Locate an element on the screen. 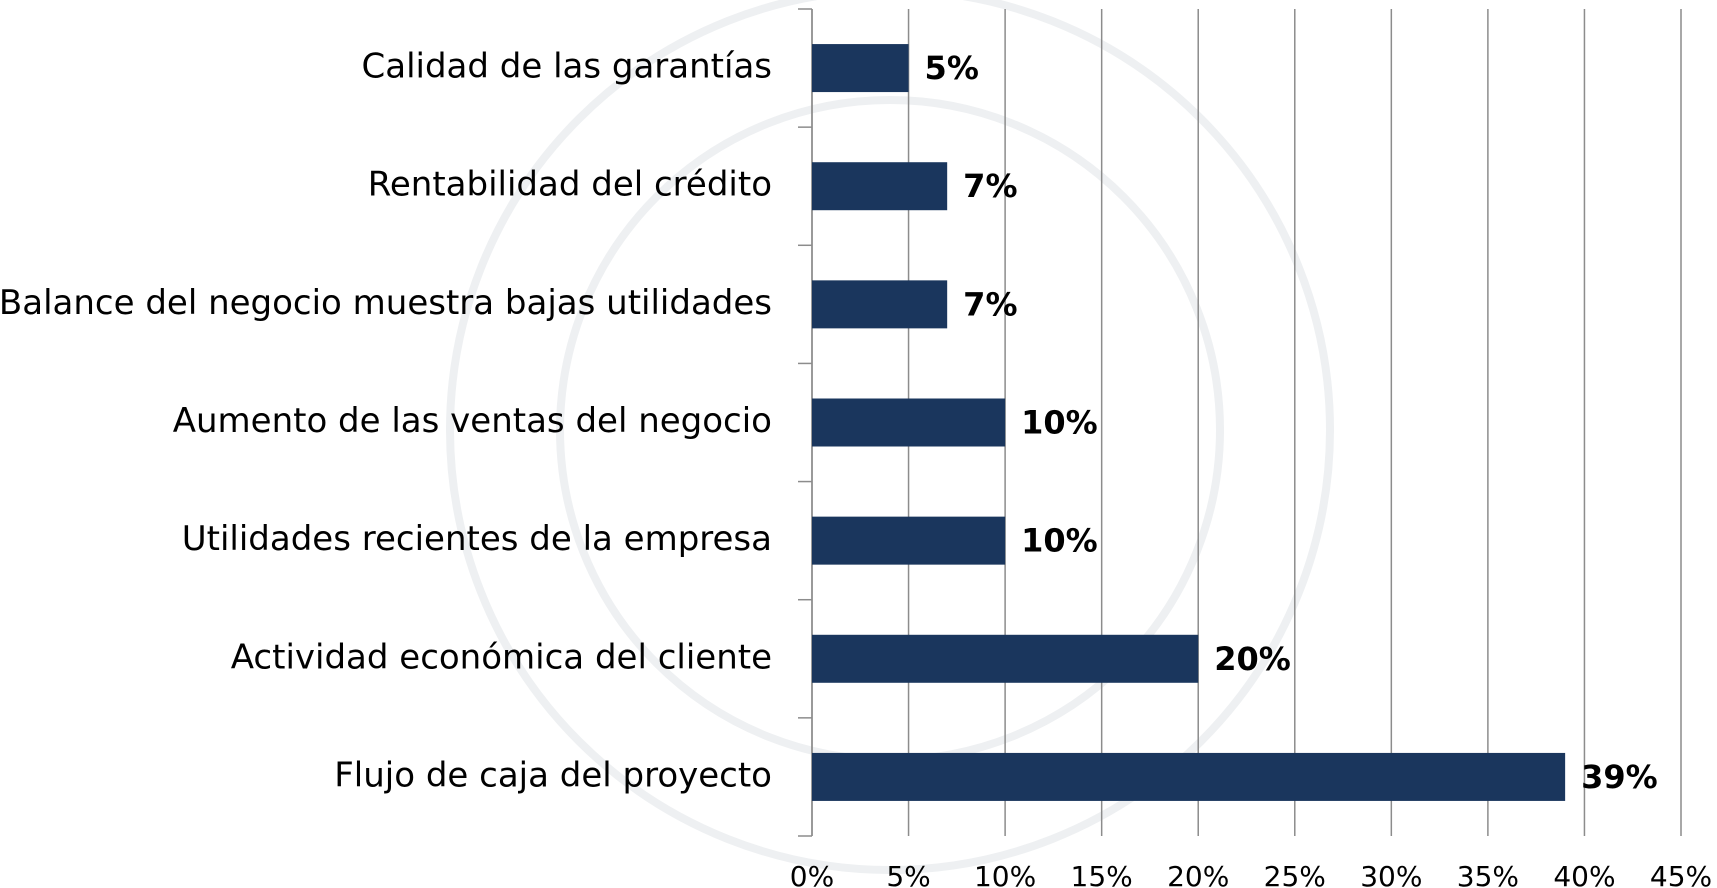 The height and width of the screenshot is (888, 1717). x-tick-label: 25% is located at coordinates (1295, 874).